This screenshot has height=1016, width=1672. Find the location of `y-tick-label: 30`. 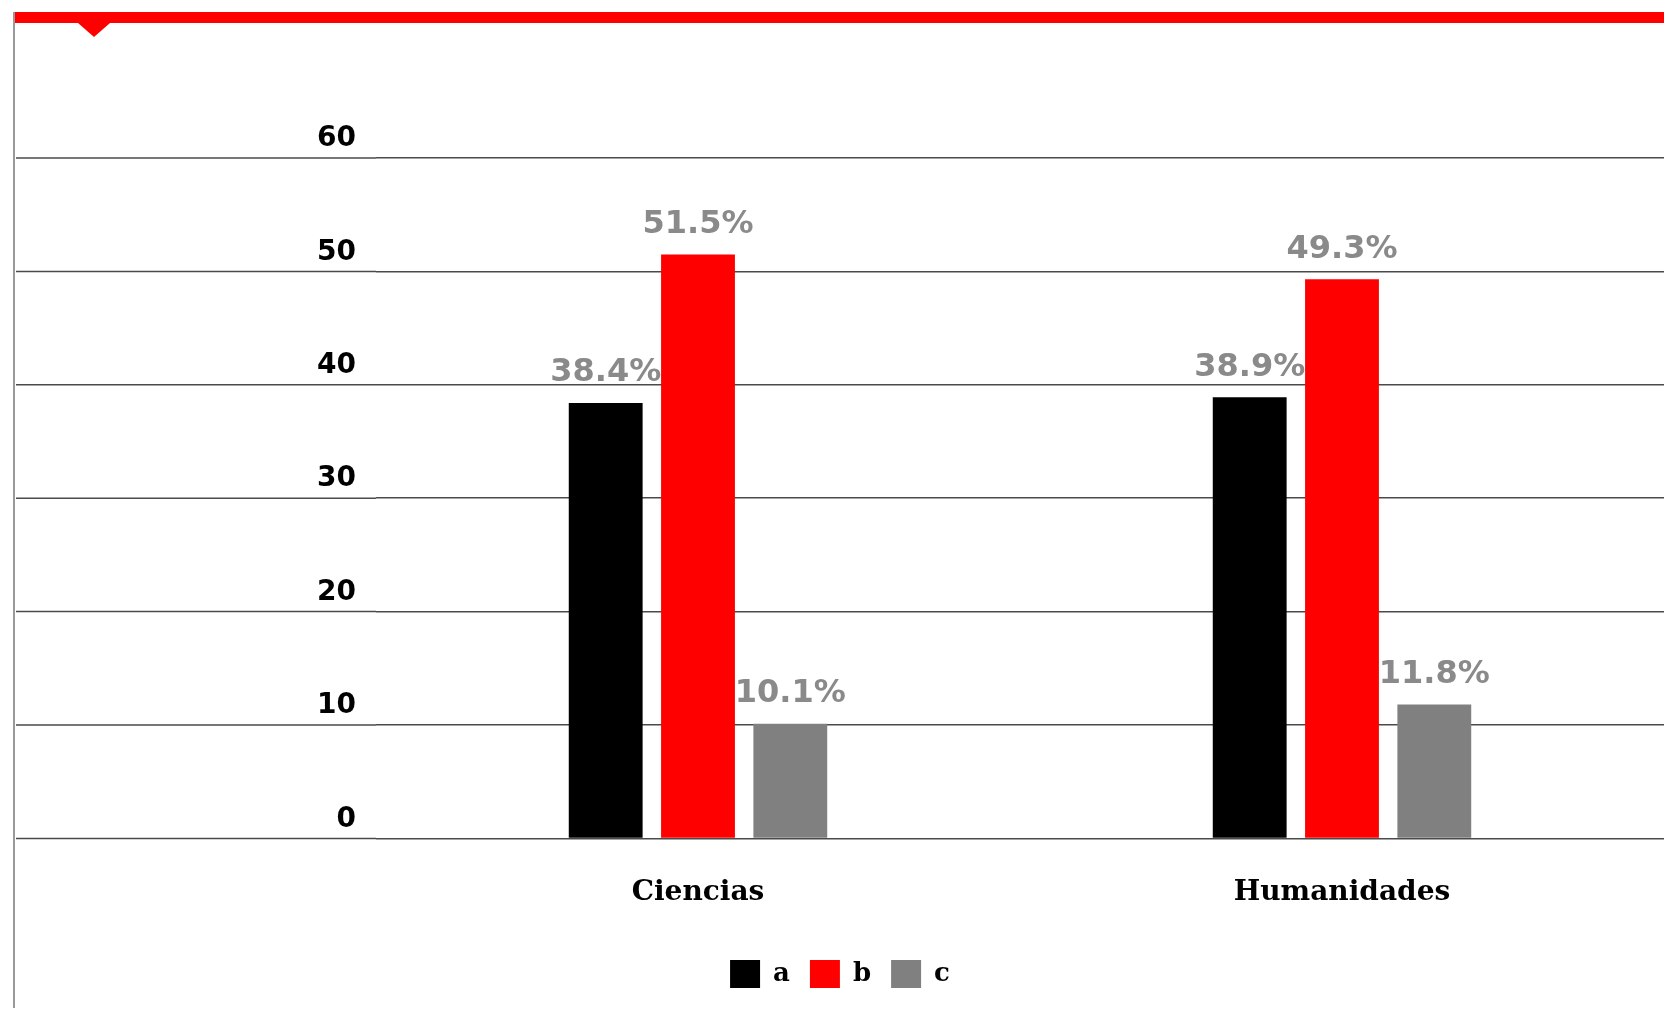

y-tick-label: 30 is located at coordinates (336, 477).